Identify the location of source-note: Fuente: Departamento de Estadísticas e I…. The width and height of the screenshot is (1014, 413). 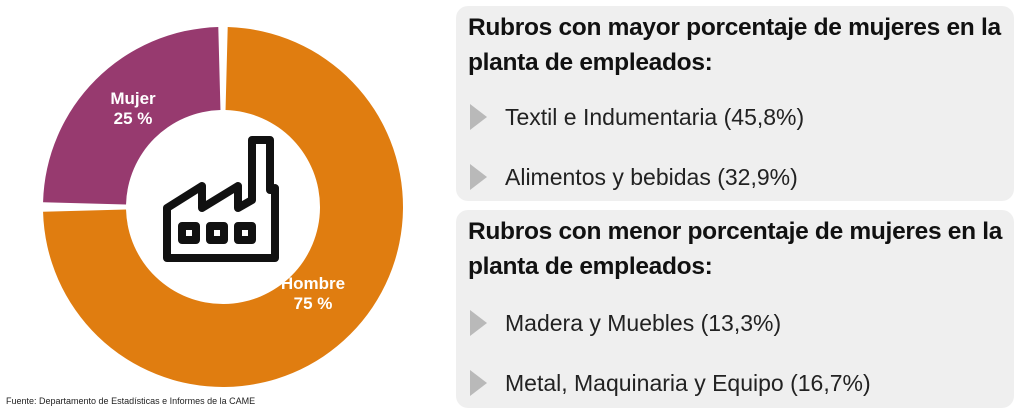
(131, 401).